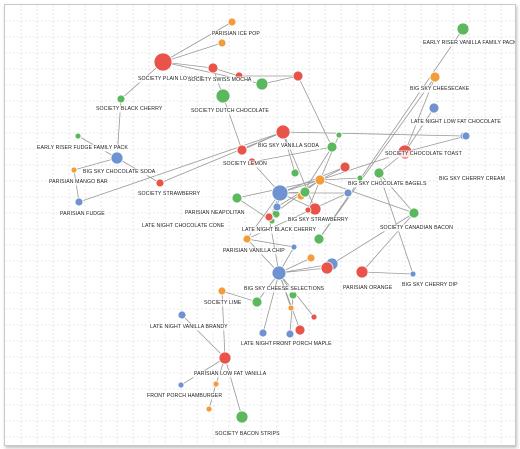 Image resolution: width=520 pixels, height=449 pixels. I want to click on node-label: BIG SKY CHOCOLATE BAGELS, so click(388, 184).